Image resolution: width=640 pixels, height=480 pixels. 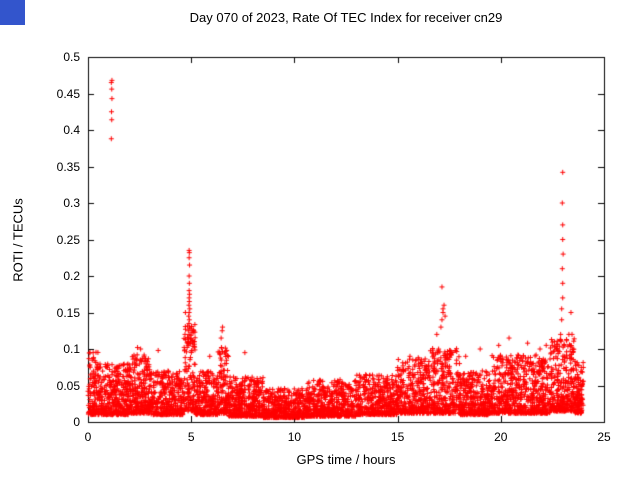 What do you see at coordinates (294, 437) in the screenshot?
I see `x-tick-label: 10` at bounding box center [294, 437].